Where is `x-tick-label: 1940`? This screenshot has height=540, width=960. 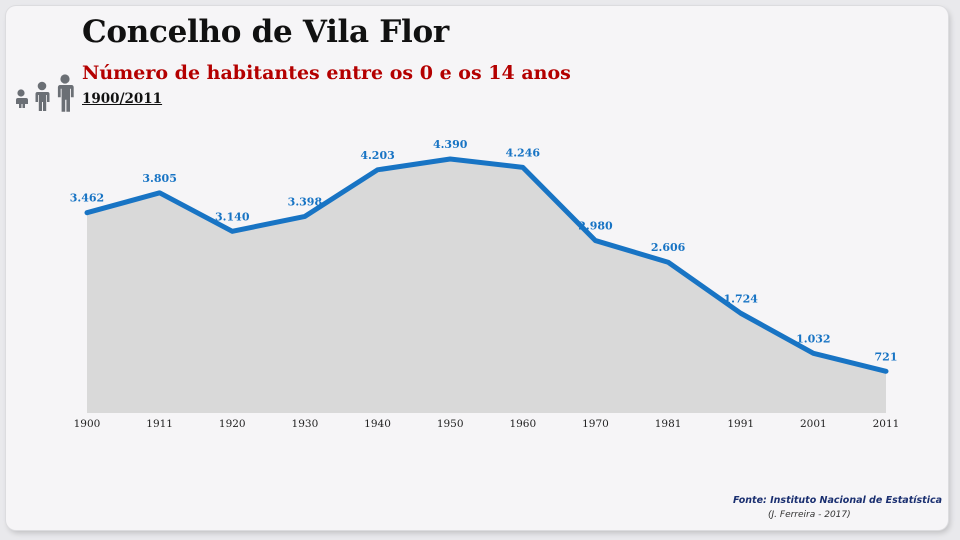
x-tick-label: 1940 is located at coordinates (377, 424).